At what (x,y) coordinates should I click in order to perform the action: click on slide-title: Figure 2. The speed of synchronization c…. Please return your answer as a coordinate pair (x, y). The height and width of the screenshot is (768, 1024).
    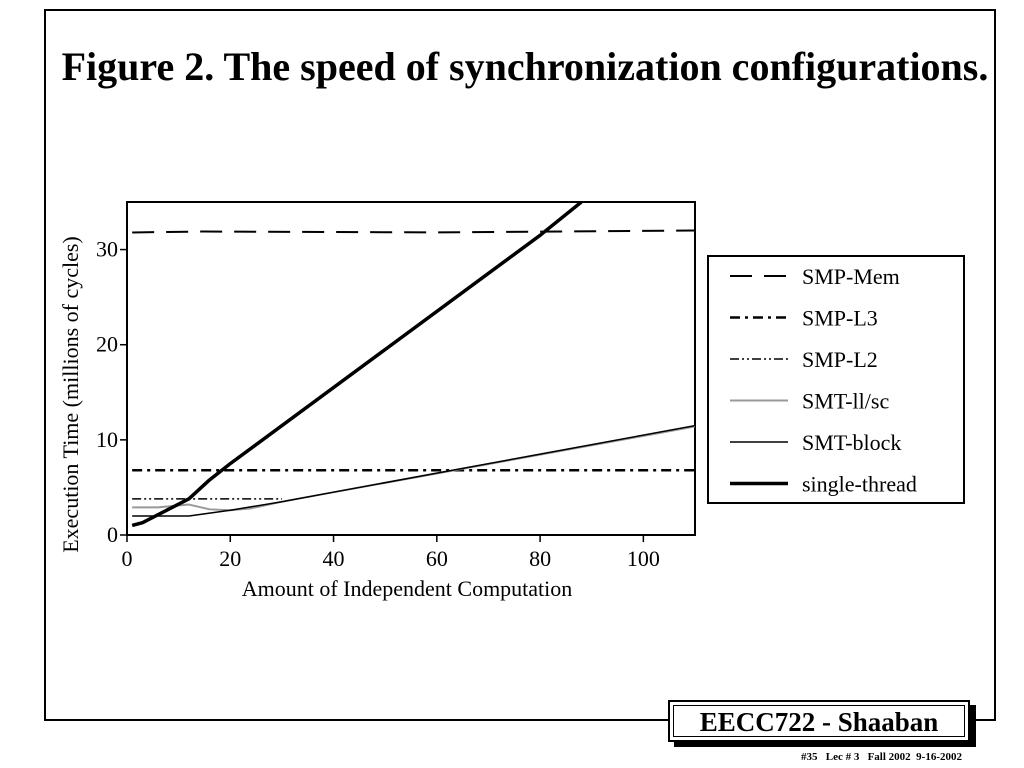
    Looking at the image, I should click on (525, 66).